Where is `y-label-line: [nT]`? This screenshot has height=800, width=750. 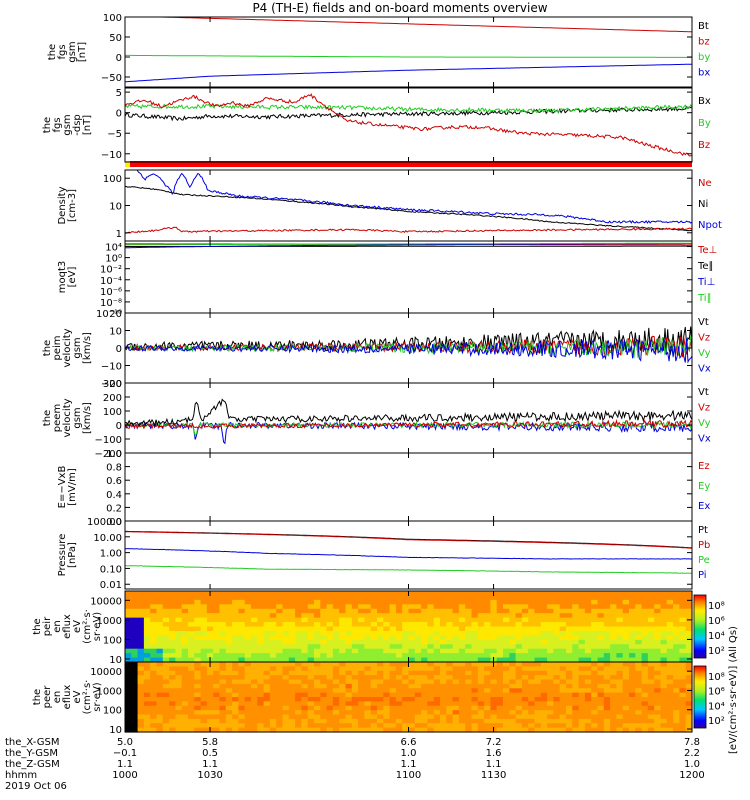 y-label-line: [nT] is located at coordinates (87, 125).